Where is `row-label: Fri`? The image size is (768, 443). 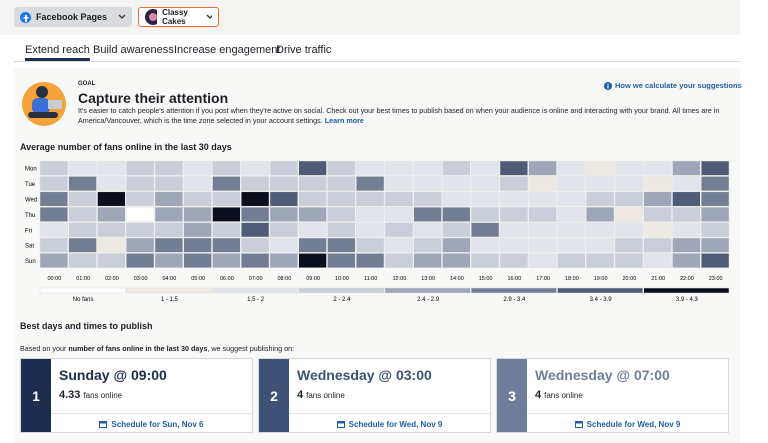
row-label: Fri is located at coordinates (28, 231).